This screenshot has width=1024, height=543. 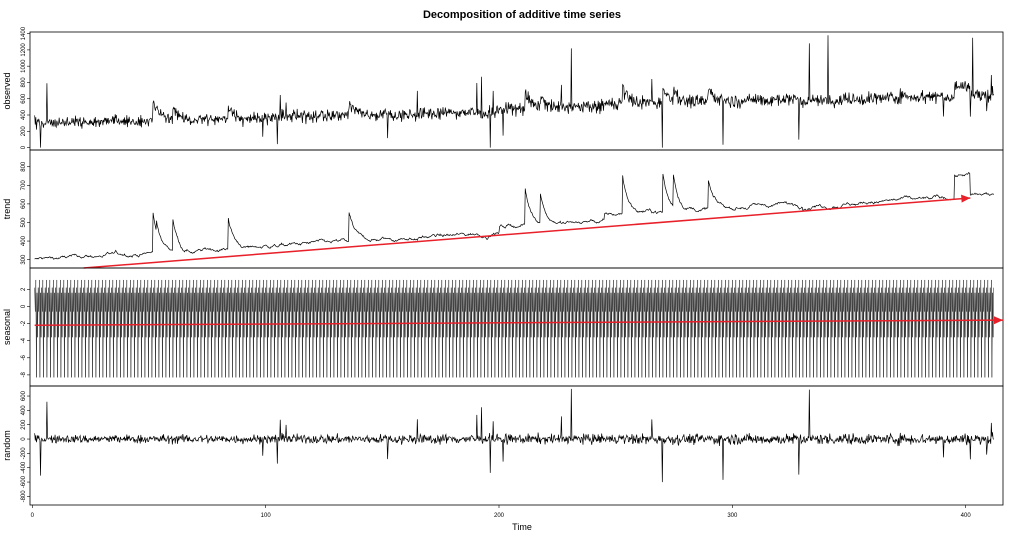 What do you see at coordinates (24, 306) in the screenshot?
I see `y-tick-label-seasonal-4: 0` at bounding box center [24, 306].